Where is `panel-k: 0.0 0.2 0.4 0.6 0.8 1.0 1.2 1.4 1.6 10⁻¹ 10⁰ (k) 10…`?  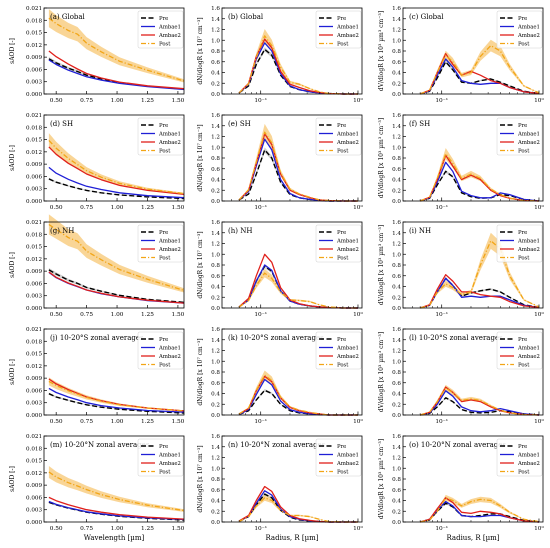 panel-k: 0.0 0.2 0.4 0.6 0.8 1.0 1.2 1.4 1.6 10⁻¹ 10⁰ (k) 10… is located at coordinates (280, 376).